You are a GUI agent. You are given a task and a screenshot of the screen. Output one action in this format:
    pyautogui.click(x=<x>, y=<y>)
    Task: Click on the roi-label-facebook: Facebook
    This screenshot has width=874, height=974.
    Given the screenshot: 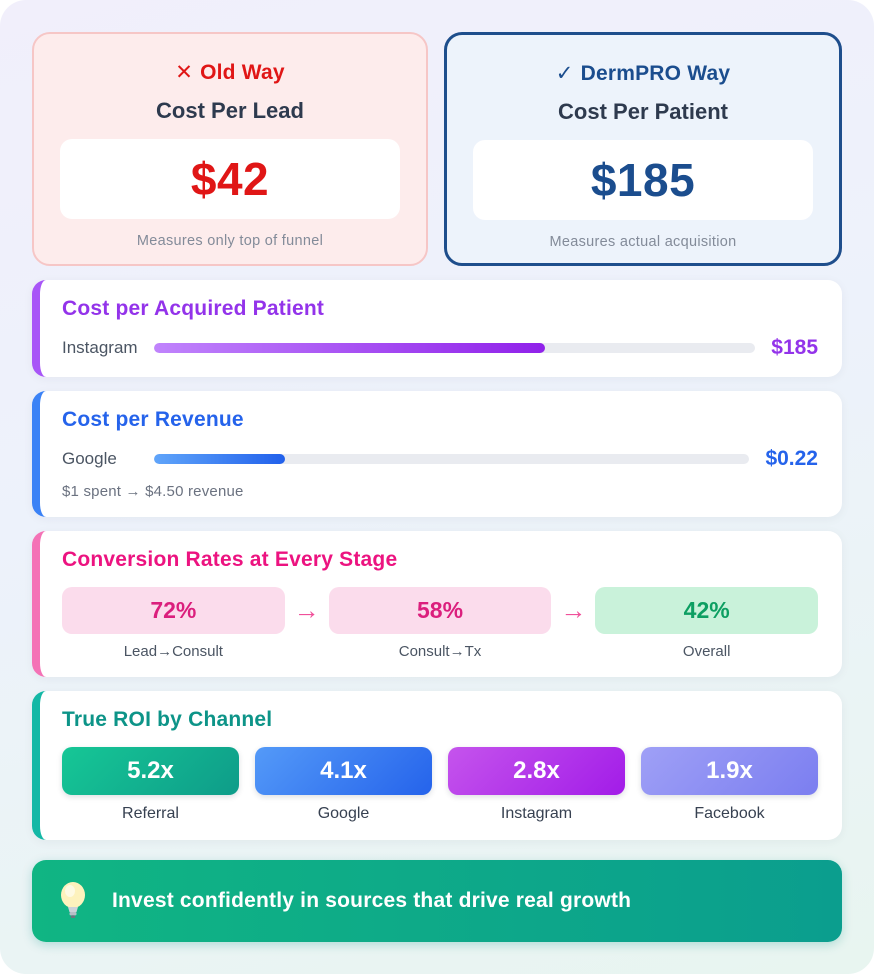 What is the action you would take?
    pyautogui.click(x=729, y=814)
    